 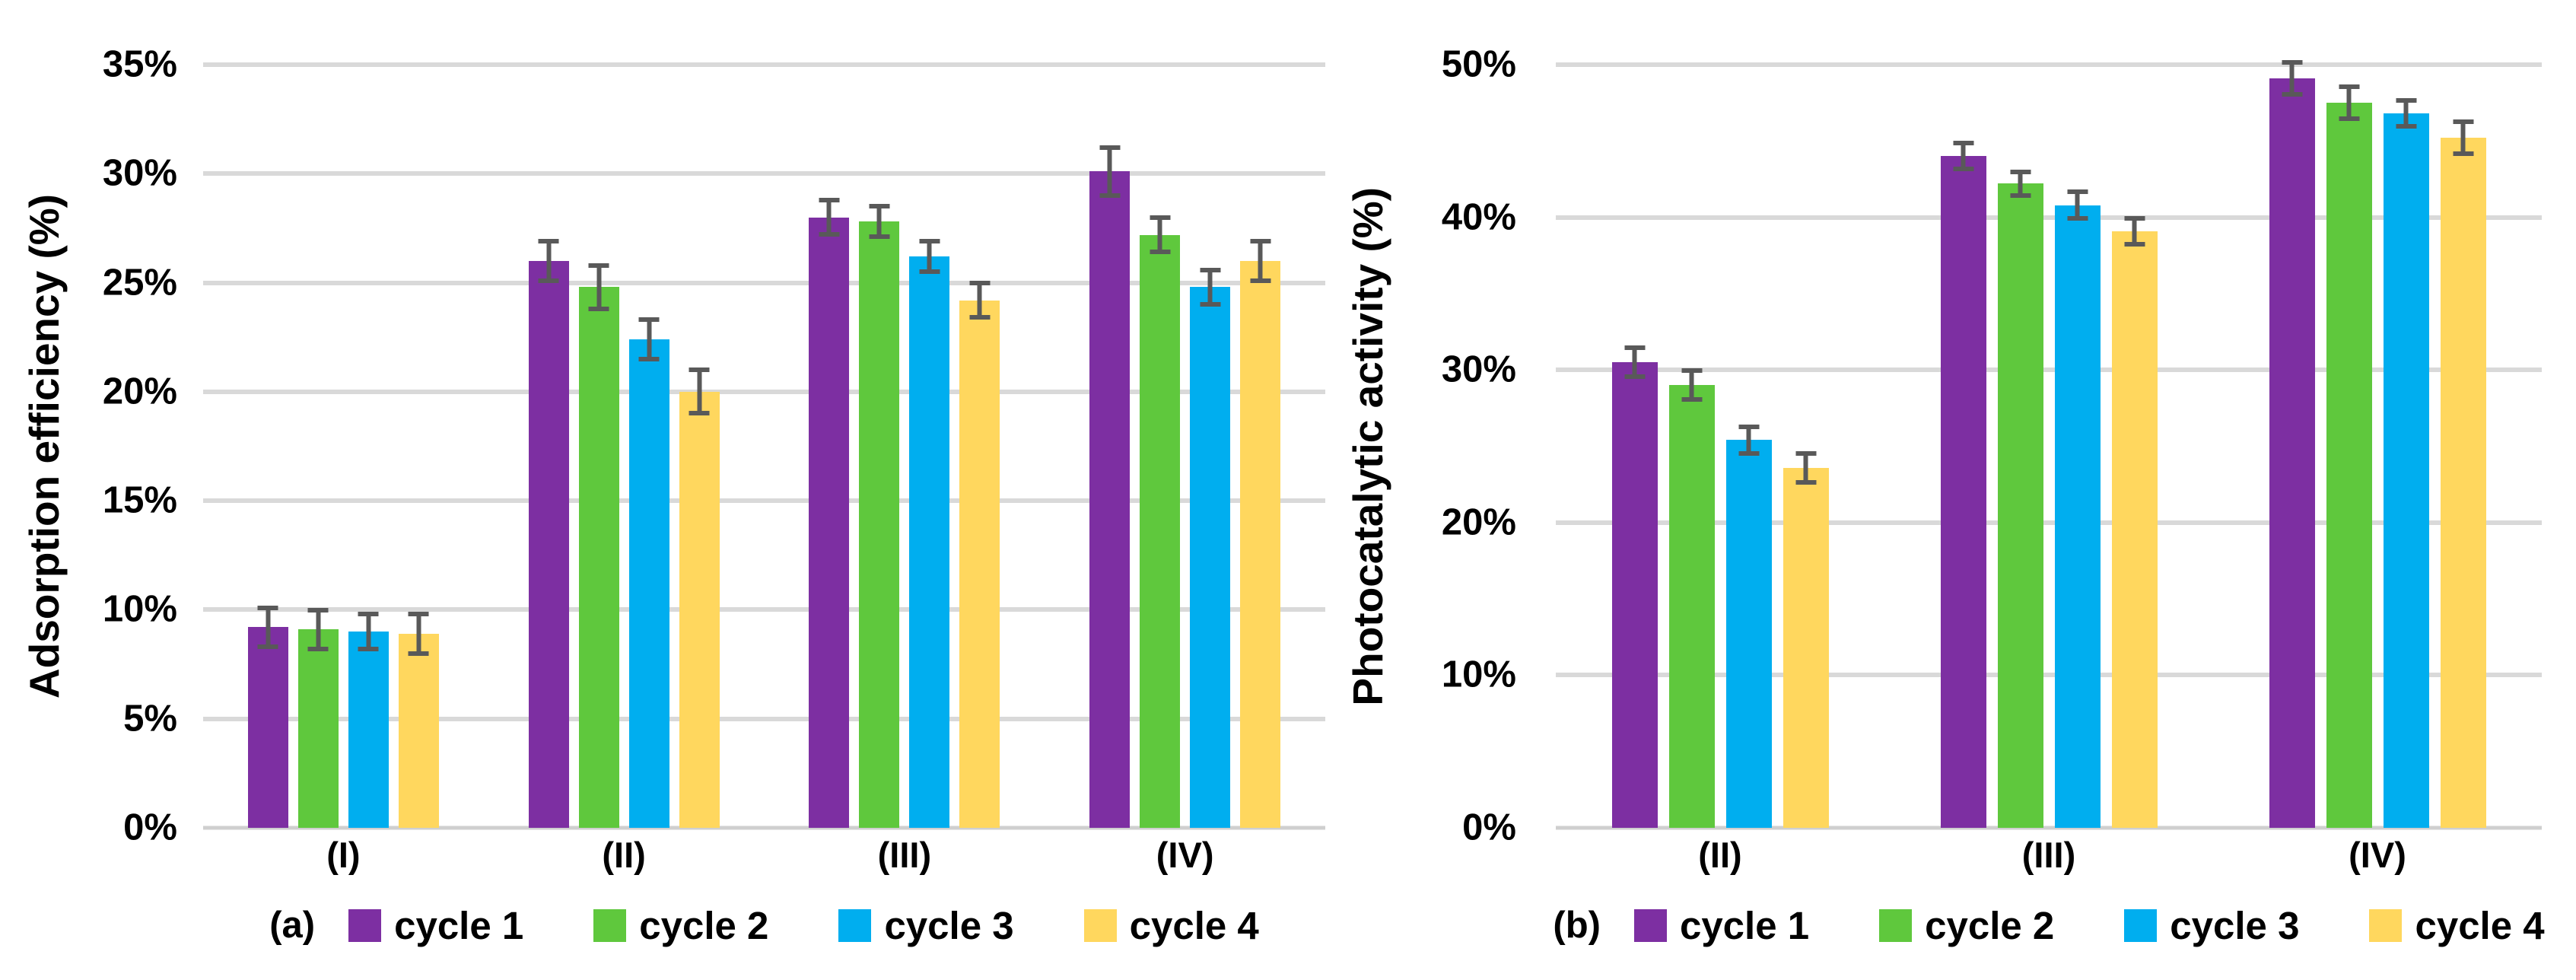 What do you see at coordinates (1577, 926) in the screenshot?
I see `panel-label: (b)` at bounding box center [1577, 926].